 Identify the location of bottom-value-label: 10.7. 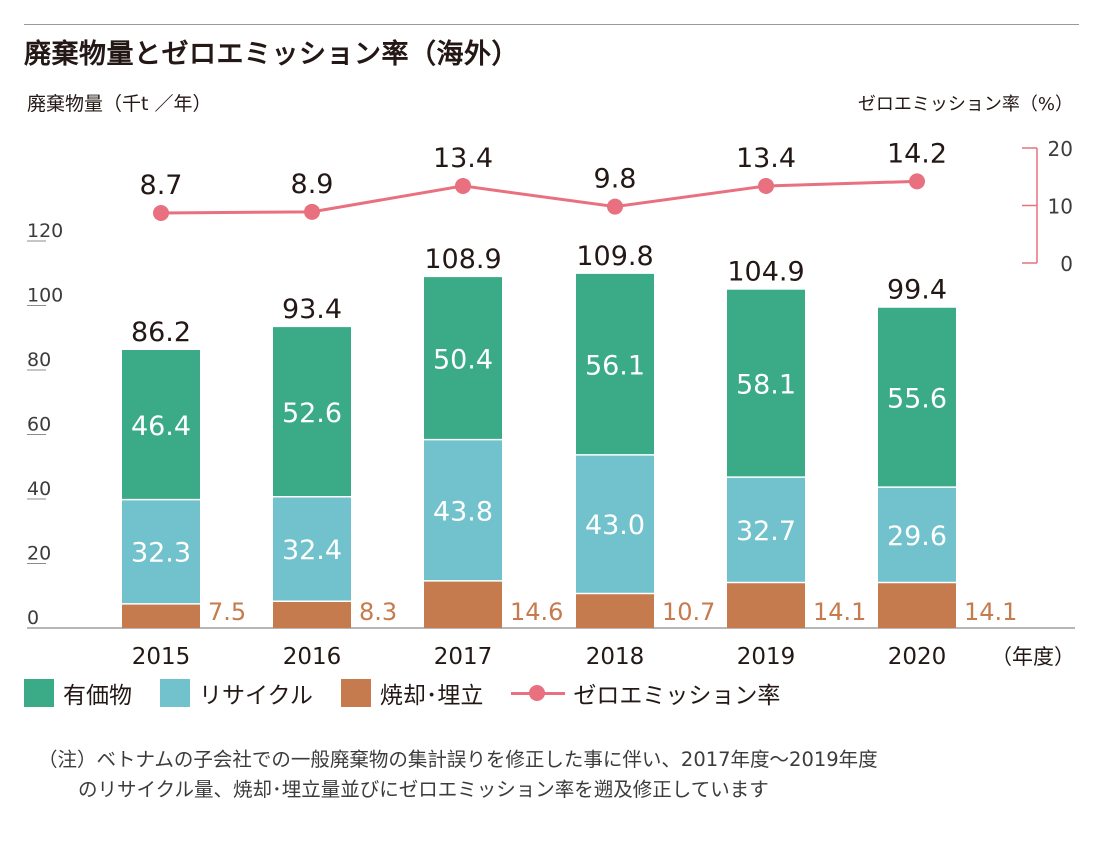
(688, 612).